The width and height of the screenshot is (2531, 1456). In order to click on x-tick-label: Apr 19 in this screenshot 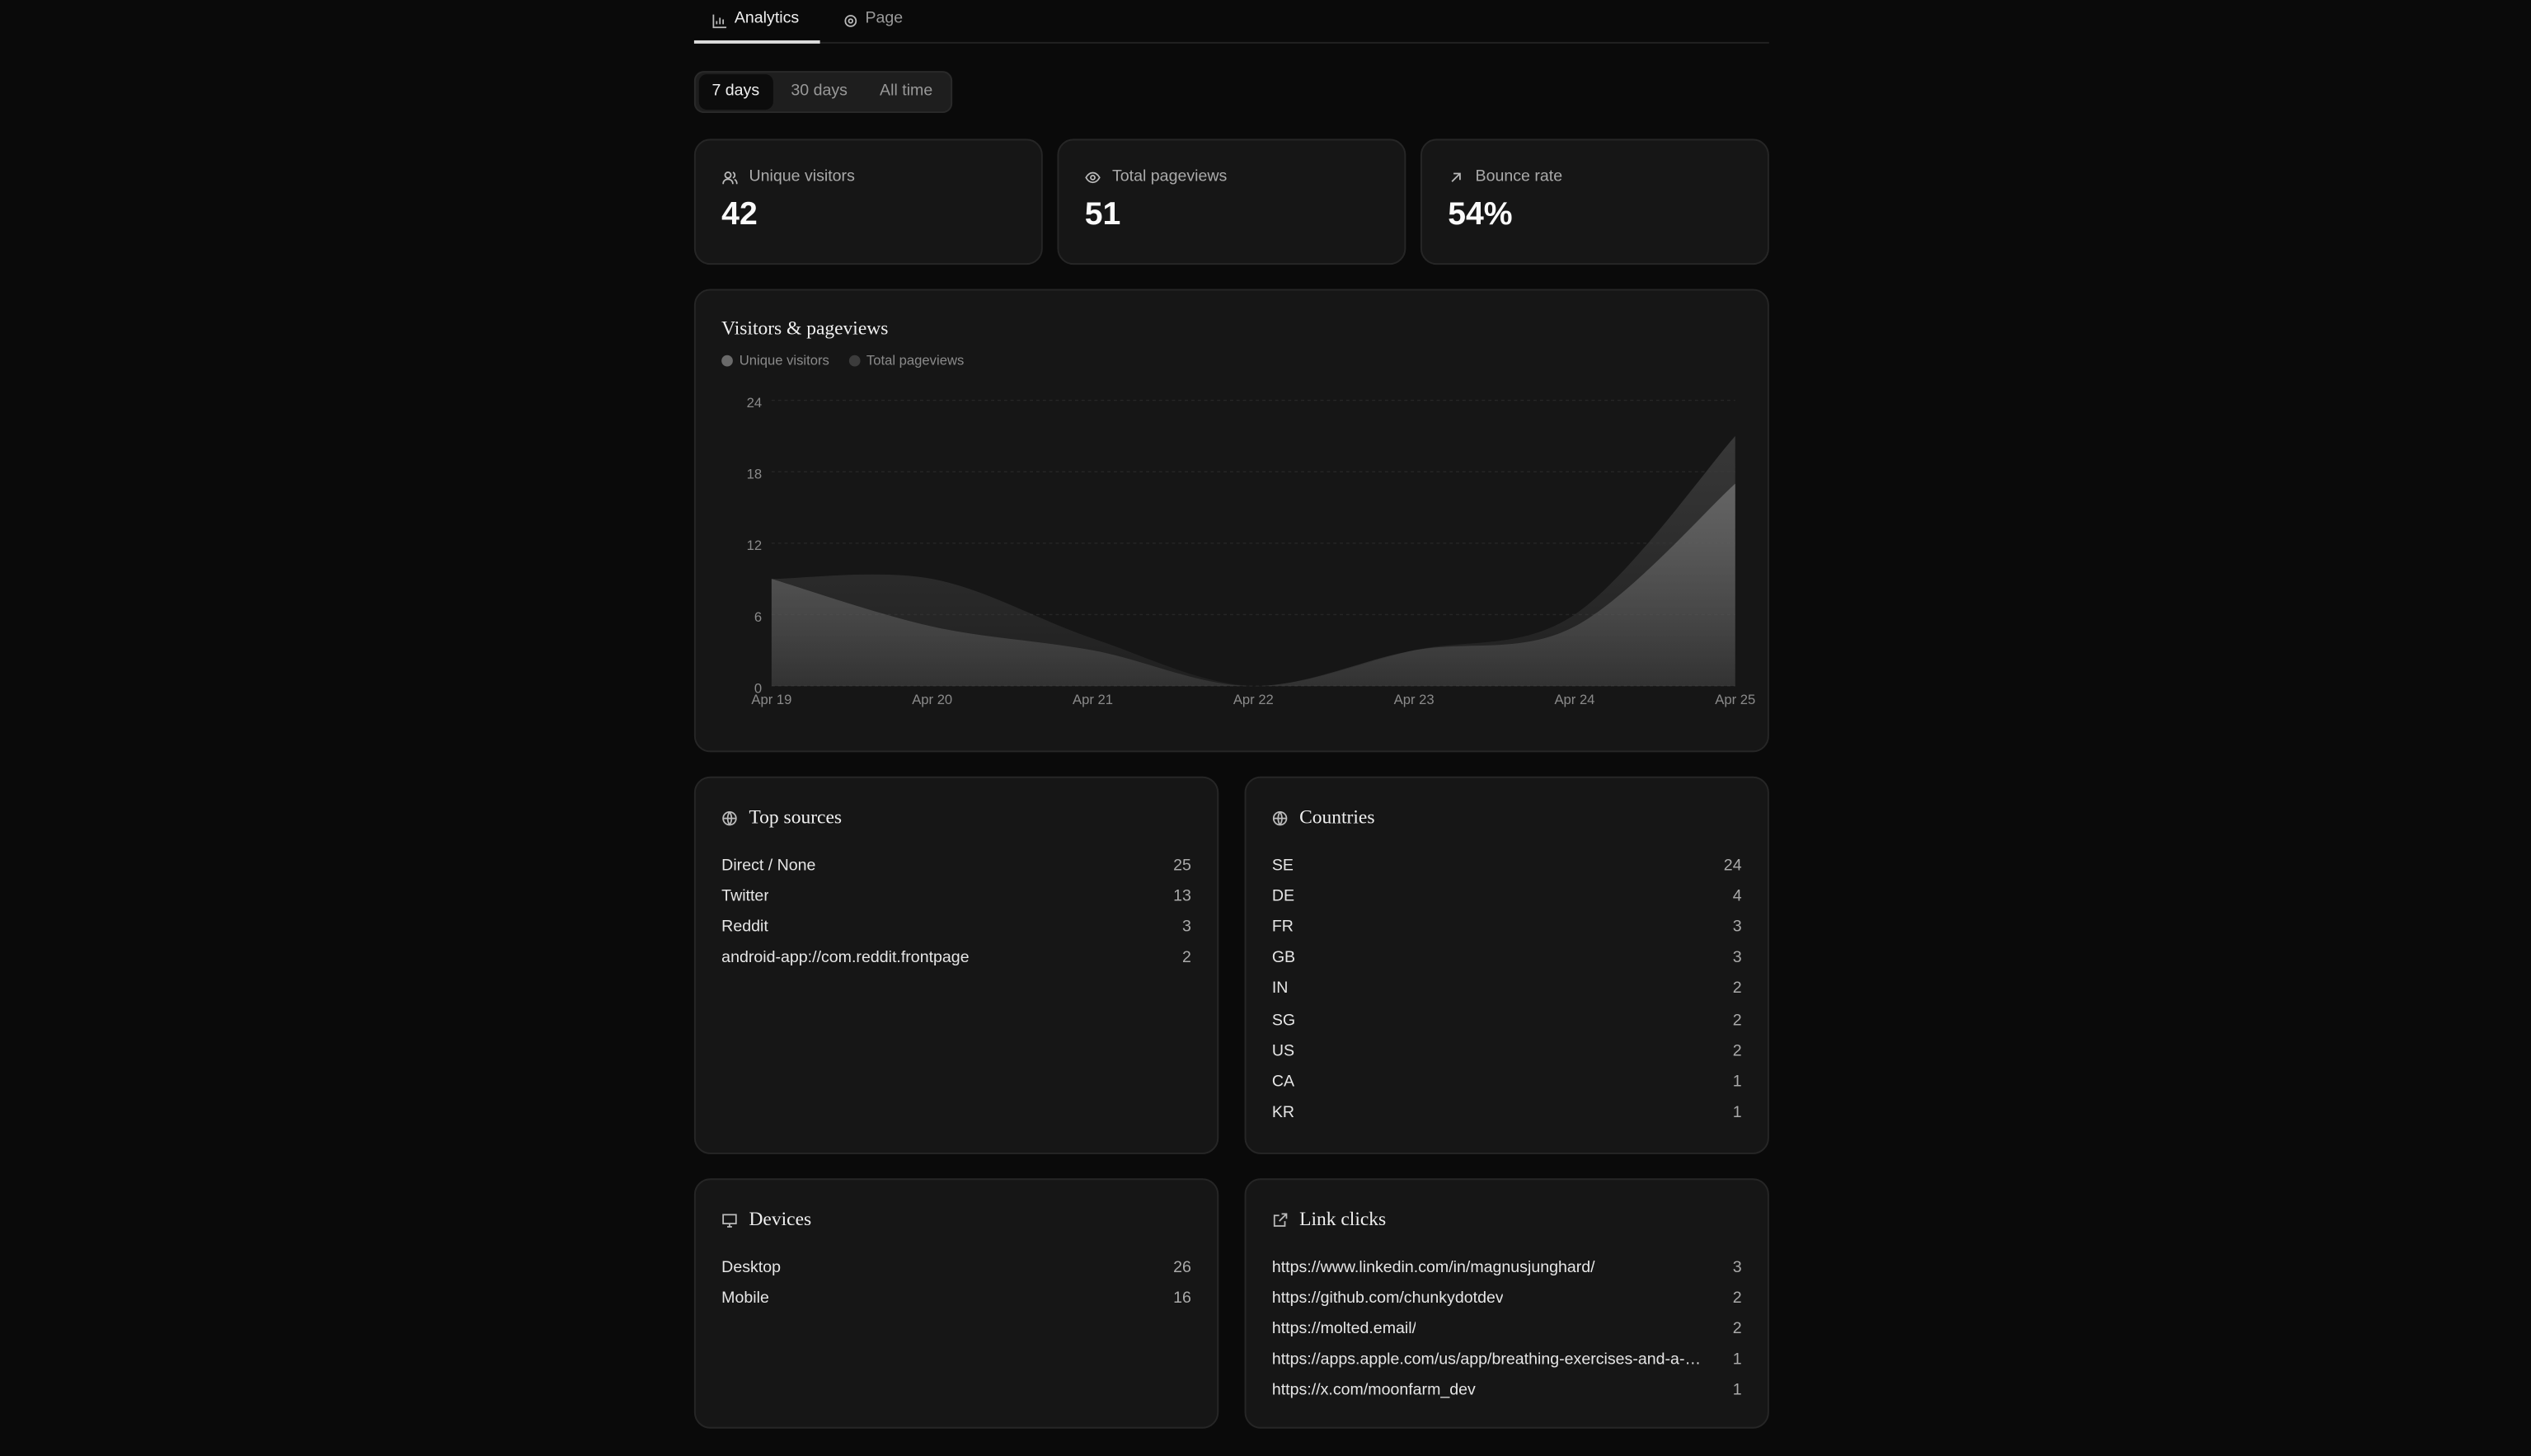, I will do `click(771, 699)`.